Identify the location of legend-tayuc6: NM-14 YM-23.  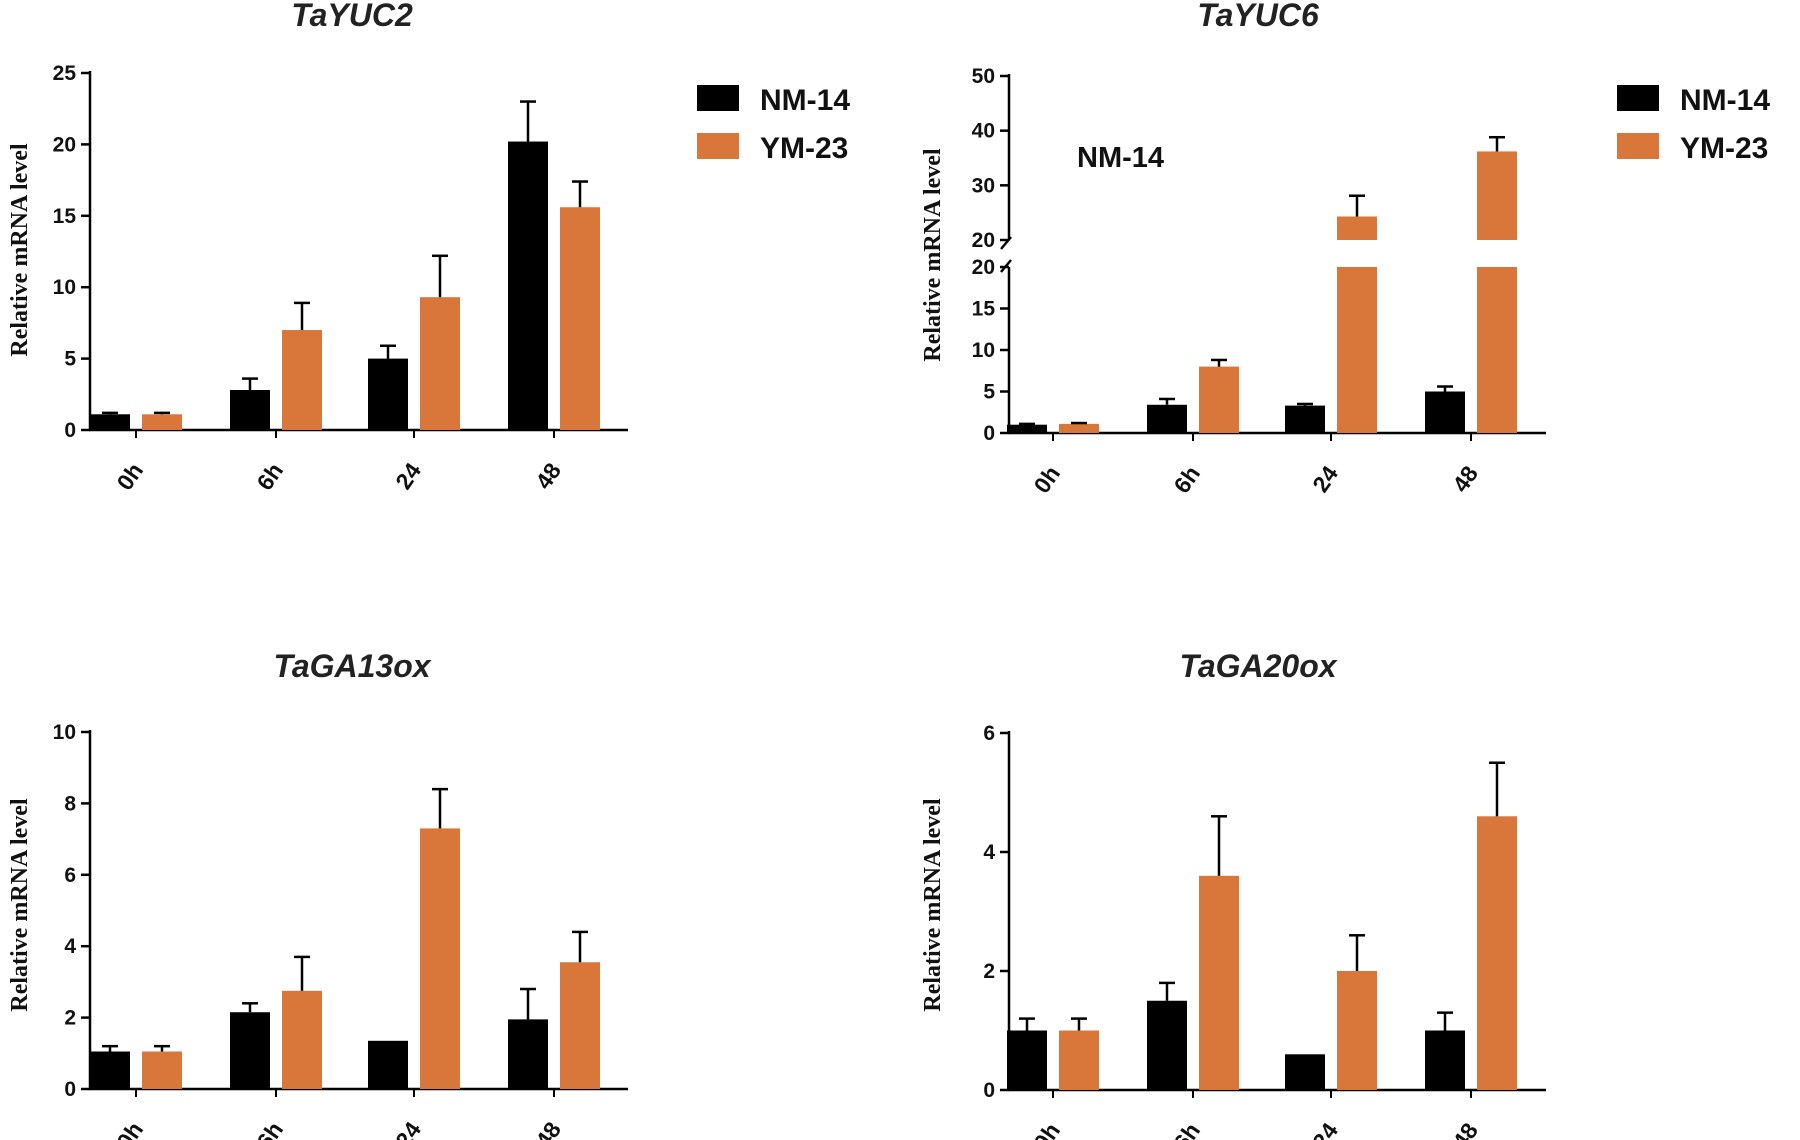
(1693, 124).